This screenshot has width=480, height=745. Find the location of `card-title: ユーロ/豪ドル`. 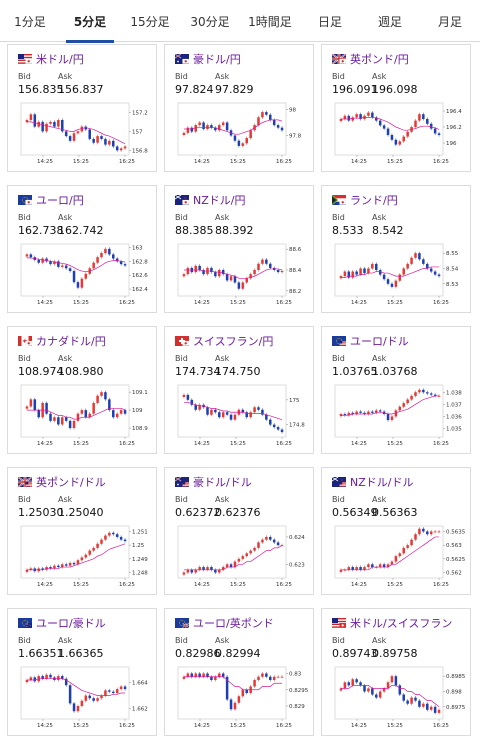

card-title: ユーロ/豪ドル is located at coordinates (62, 623).